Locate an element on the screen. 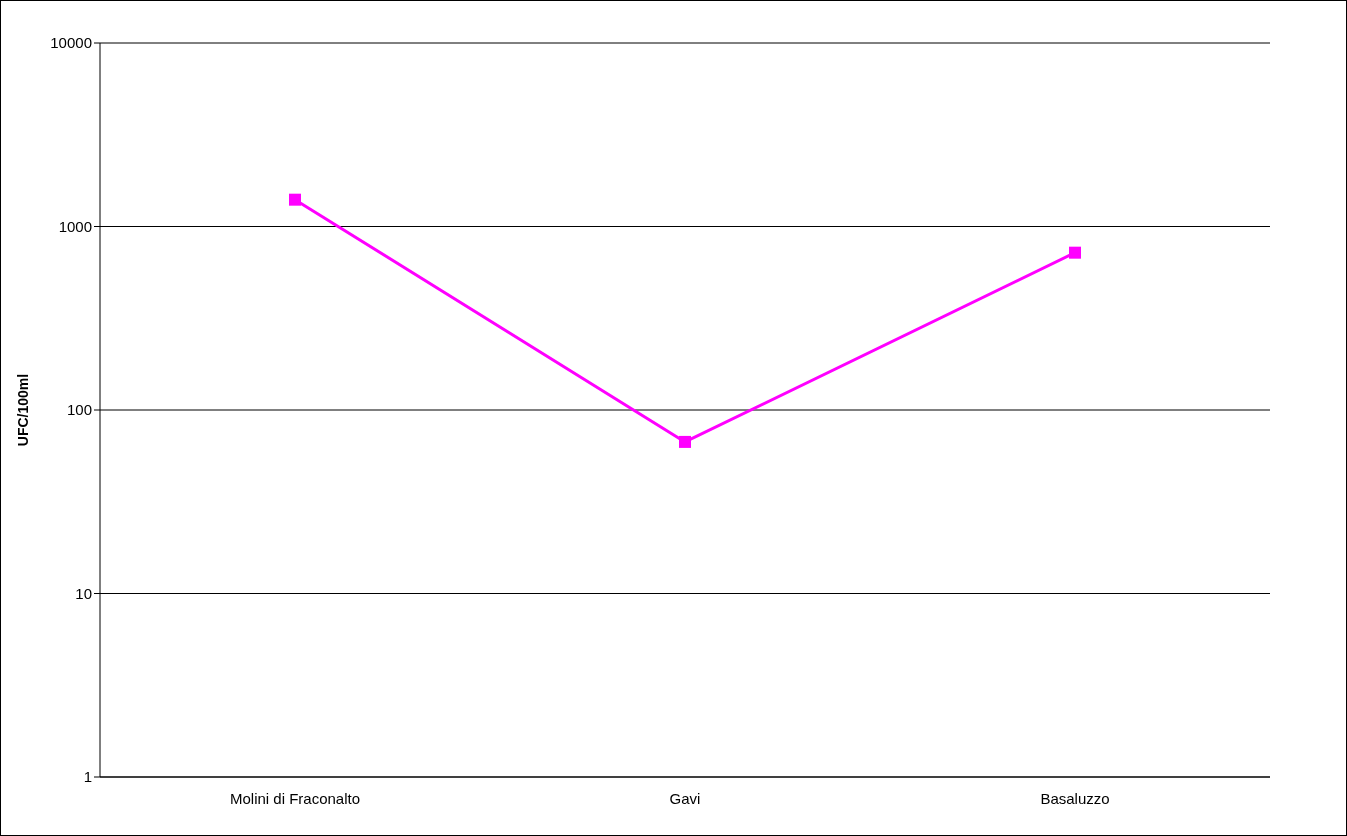  y-axis-title: UFC/100ml is located at coordinates (22, 410).